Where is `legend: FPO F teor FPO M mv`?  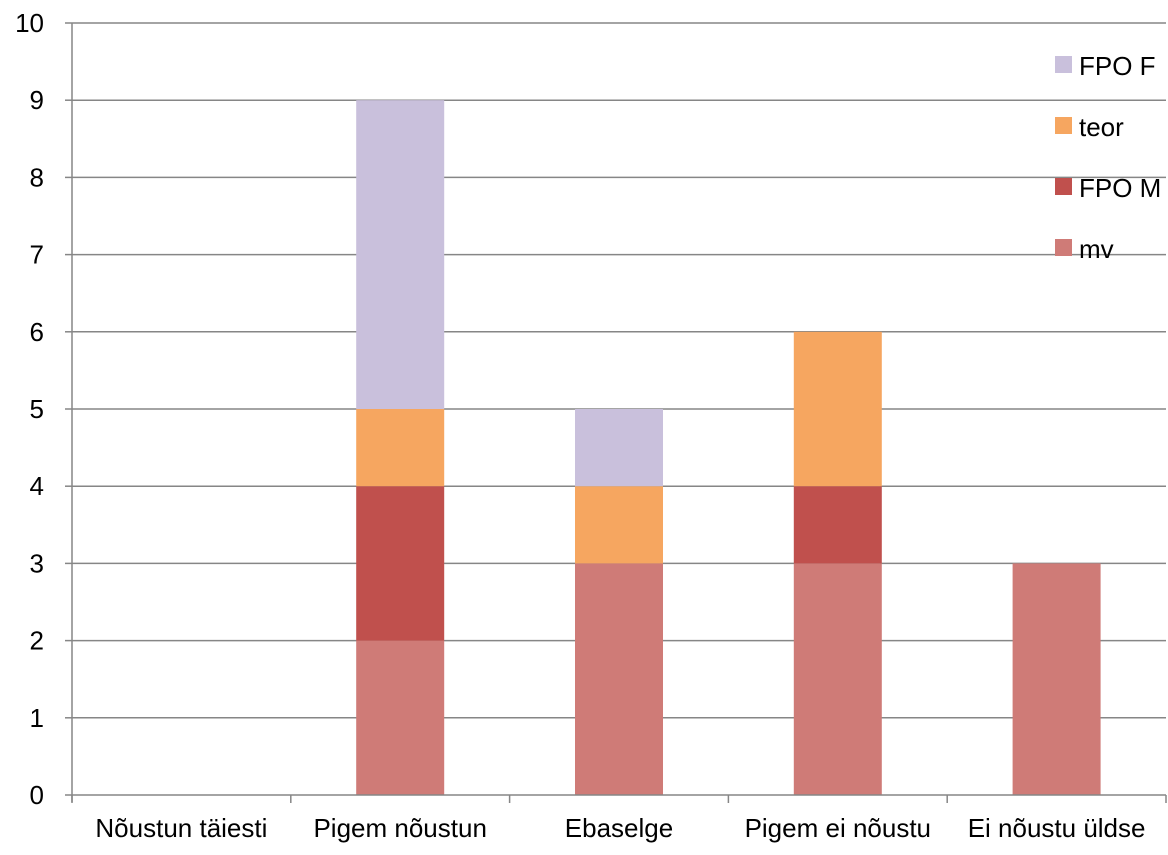 legend: FPO F teor FPO M mv is located at coordinates (1108, 157).